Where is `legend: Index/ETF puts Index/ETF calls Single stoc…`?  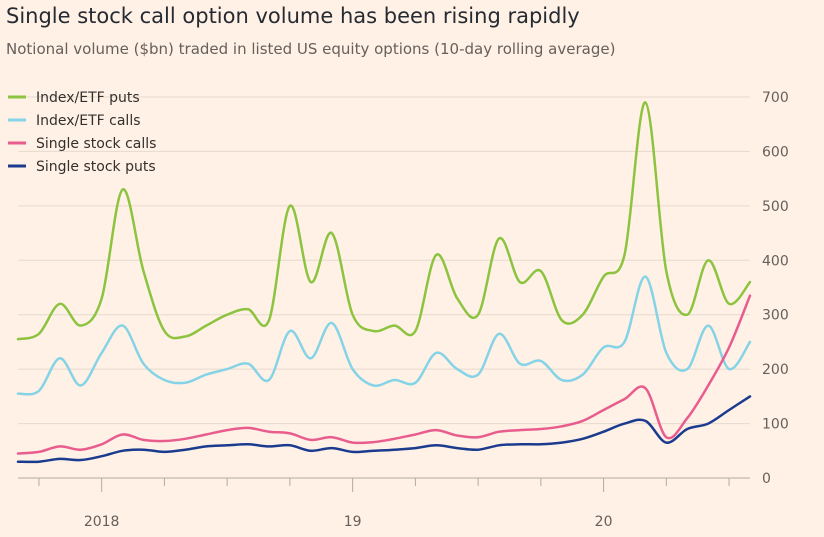 legend: Index/ETF puts Index/ETF calls Single stoc… is located at coordinates (82, 132).